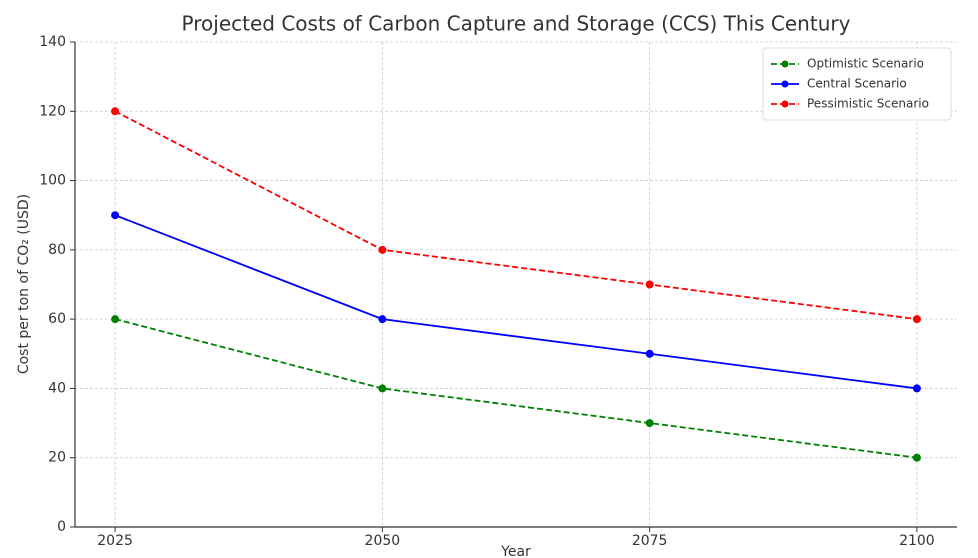 The height and width of the screenshot is (558, 978). I want to click on y-tick-label: 20, so click(57, 458).